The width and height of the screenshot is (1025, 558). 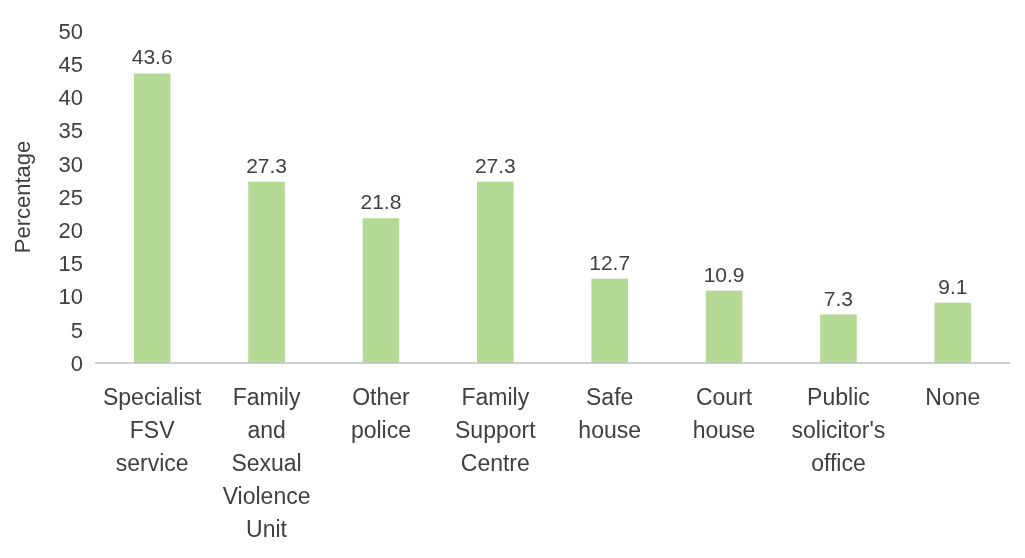 I want to click on x-tick-label: Specialist FSV service, so click(x=152, y=430).